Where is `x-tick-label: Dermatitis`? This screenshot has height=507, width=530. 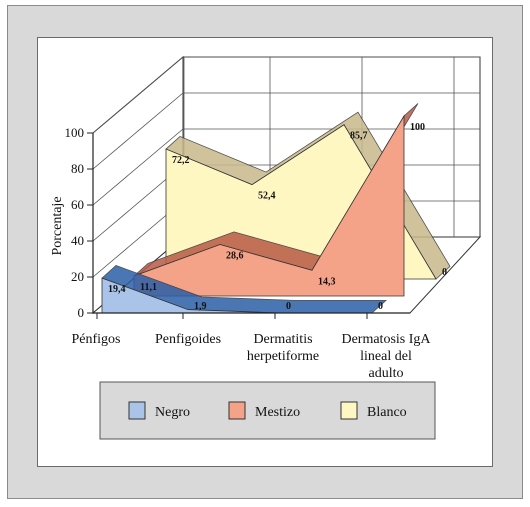 x-tick-label: Dermatitis is located at coordinates (282, 339).